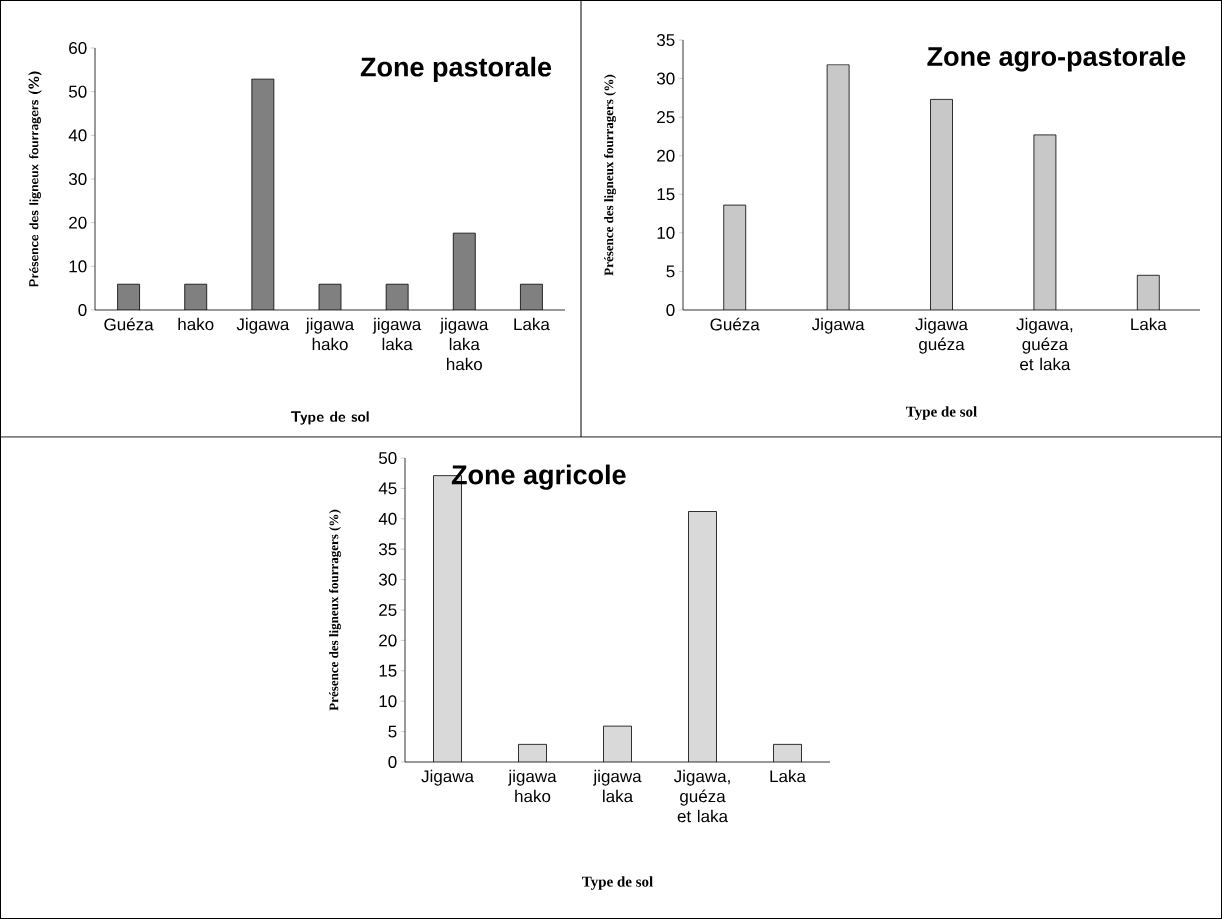 Image resolution: width=1222 pixels, height=919 pixels. I want to click on chart-title: Zone pastorale, so click(456, 69).